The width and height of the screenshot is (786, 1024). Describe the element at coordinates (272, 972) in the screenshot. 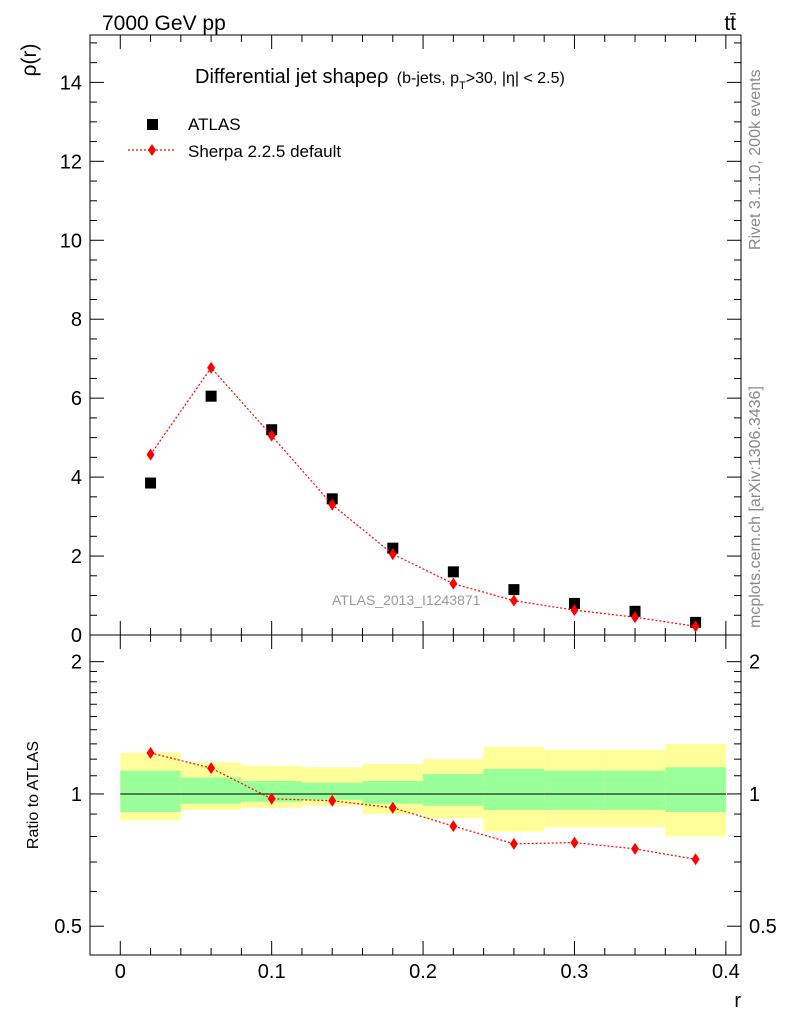

I see `x-tick-label: 0.1` at that location.